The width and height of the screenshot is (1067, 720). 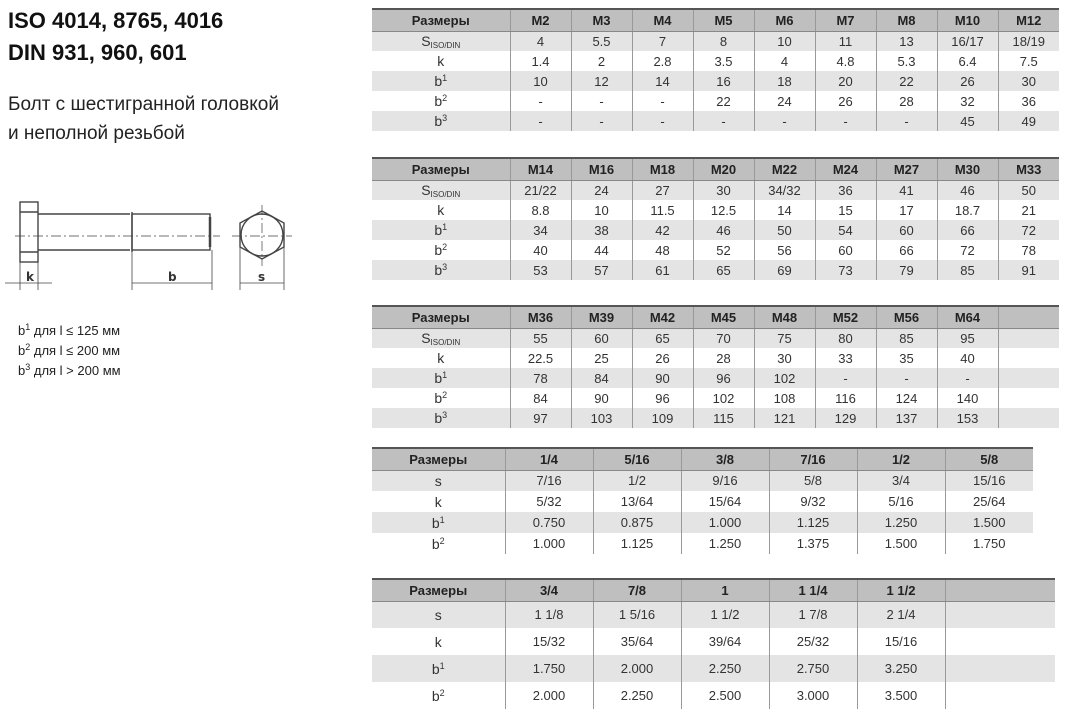 I want to click on table-cell: 1.250, so click(x=724, y=543).